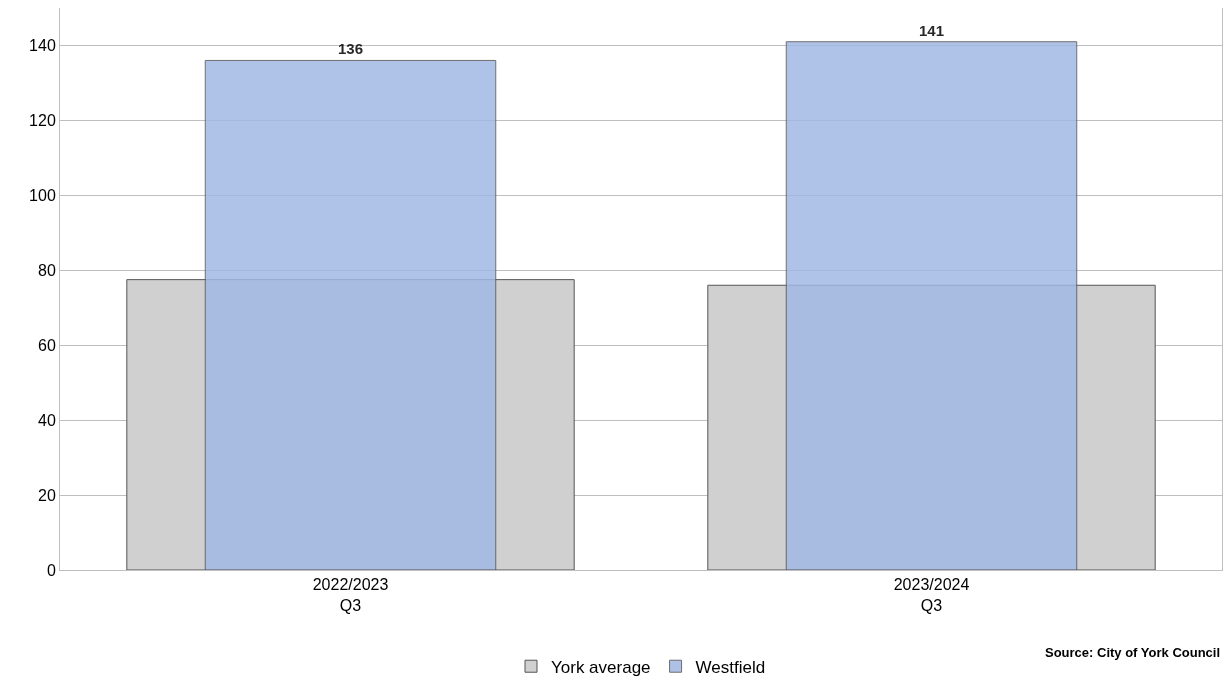 This screenshot has height=690, width=1227. I want to click on y-tick-label: 40, so click(47, 420).